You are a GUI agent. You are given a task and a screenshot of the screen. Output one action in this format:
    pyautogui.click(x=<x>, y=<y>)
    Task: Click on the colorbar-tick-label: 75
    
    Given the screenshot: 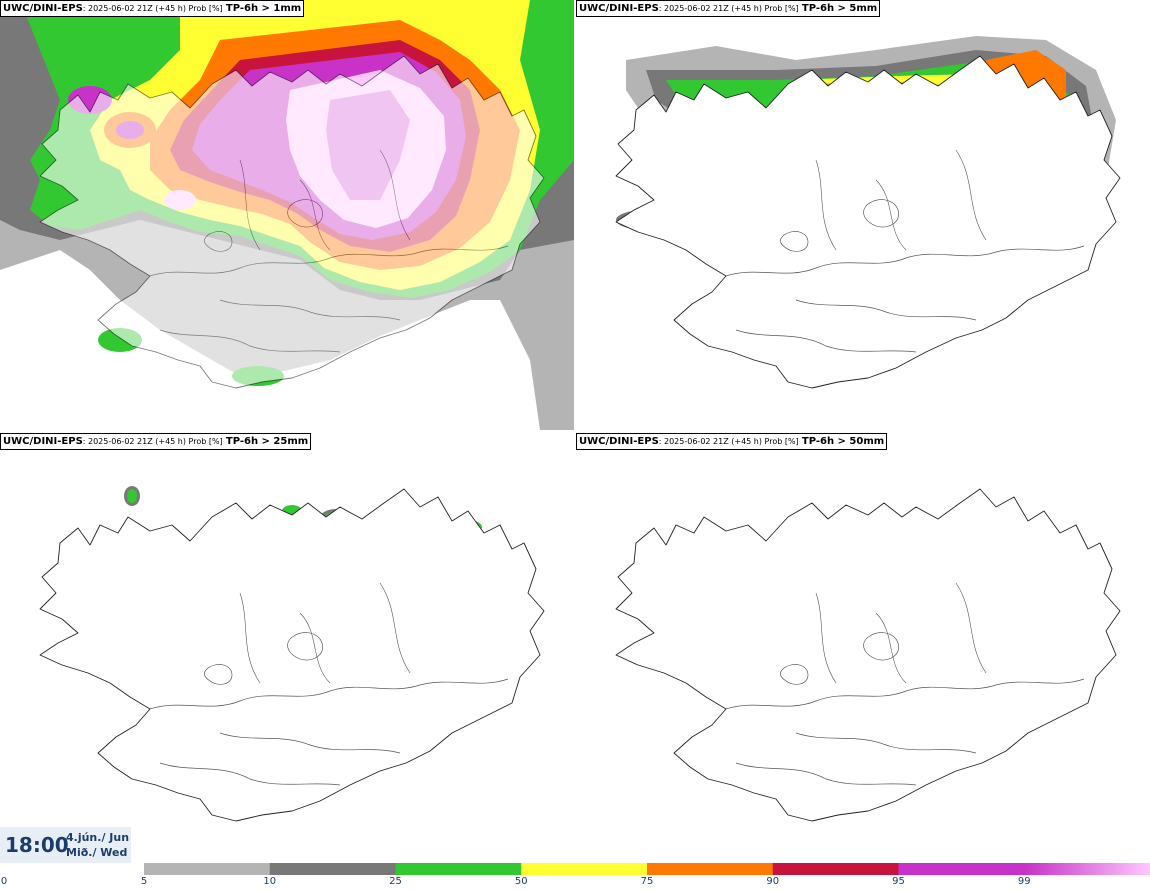 What is the action you would take?
    pyautogui.click(x=647, y=881)
    